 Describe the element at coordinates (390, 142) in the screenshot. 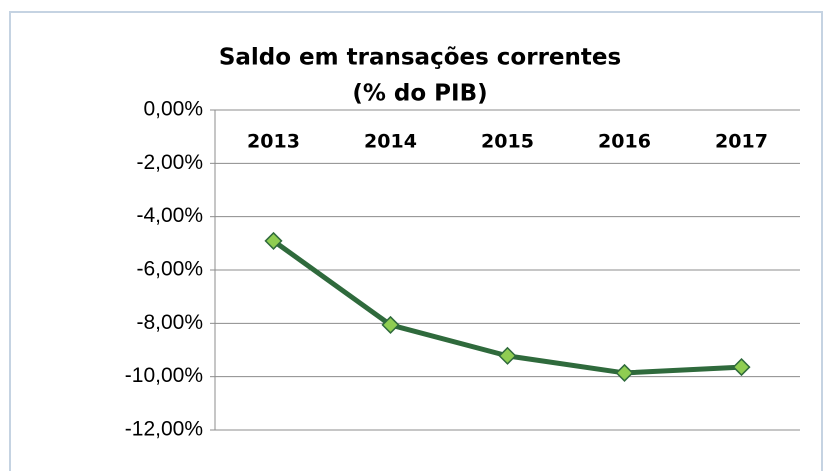

I see `x-tick-label: 2014` at that location.